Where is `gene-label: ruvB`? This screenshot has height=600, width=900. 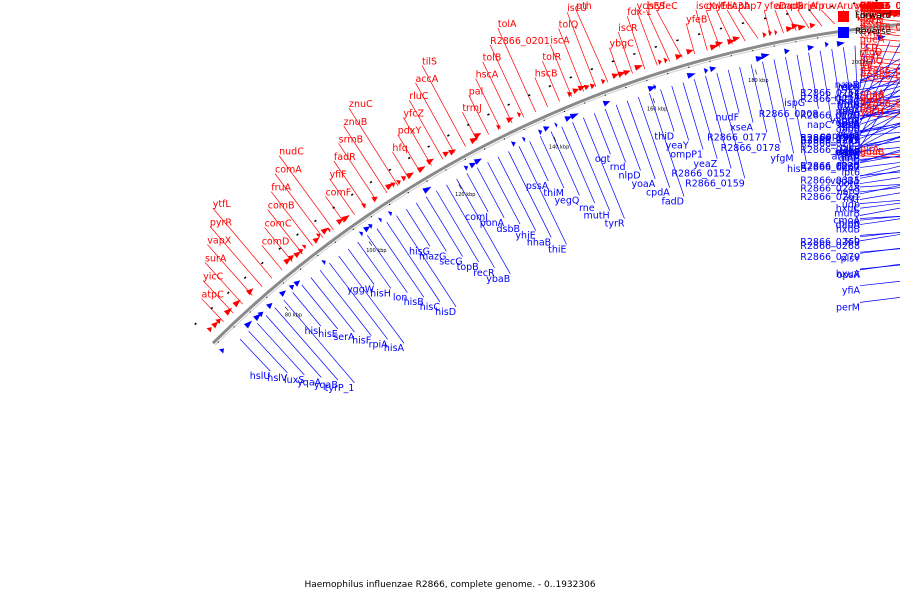 gene-label: ruvB is located at coordinates (871, 6).